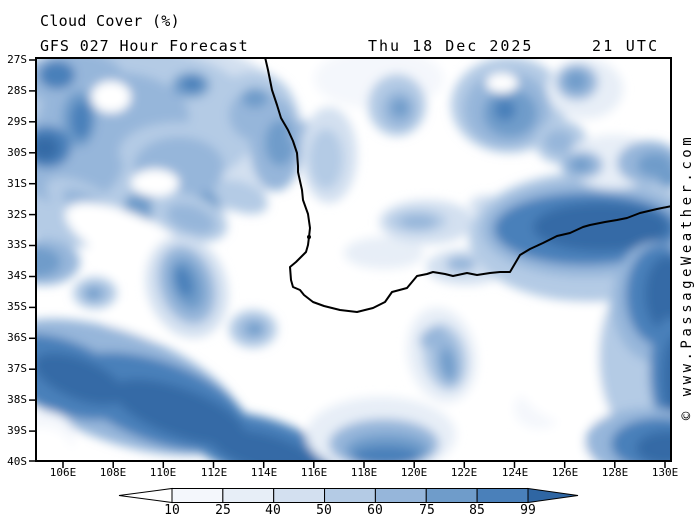  Describe the element at coordinates (515, 472) in the screenshot. I see `lon-label: 124E` at that location.